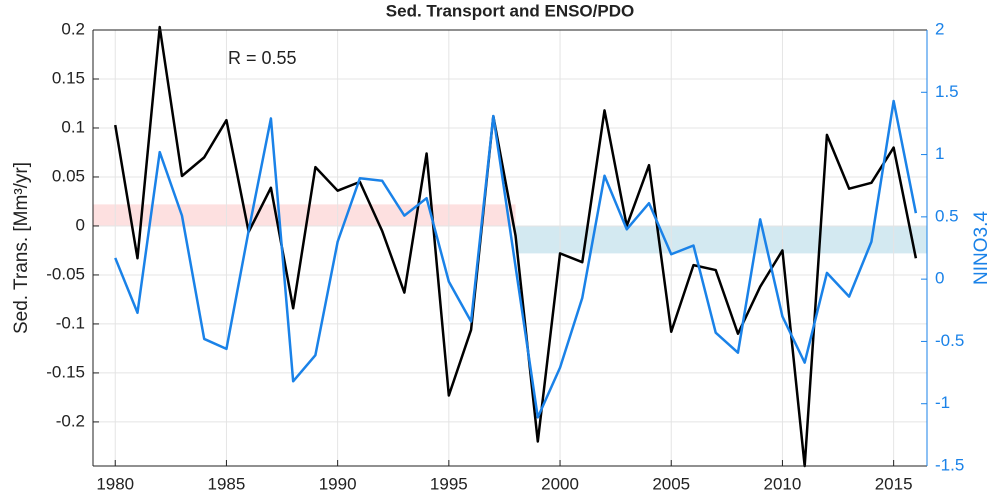  Describe the element at coordinates (262, 58) in the screenshot. I see `annotation: R = 0.55` at that location.